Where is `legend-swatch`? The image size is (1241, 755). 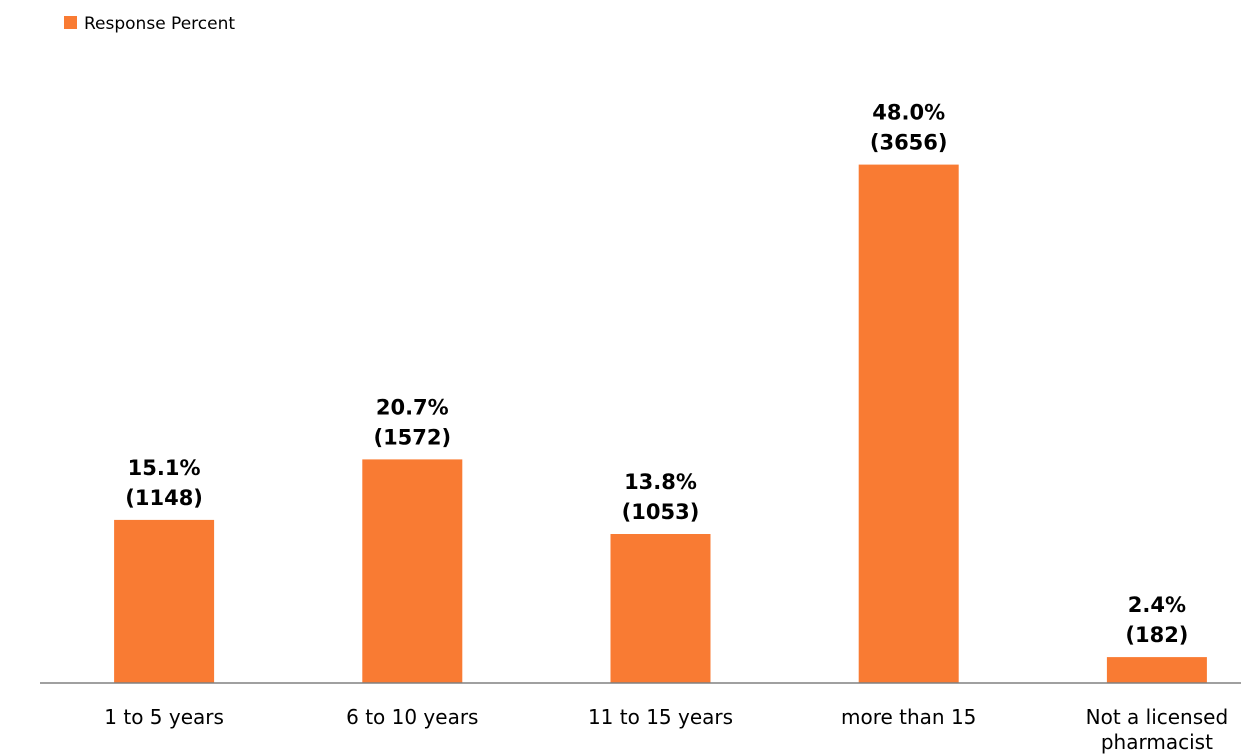
legend-swatch is located at coordinates (70, 22).